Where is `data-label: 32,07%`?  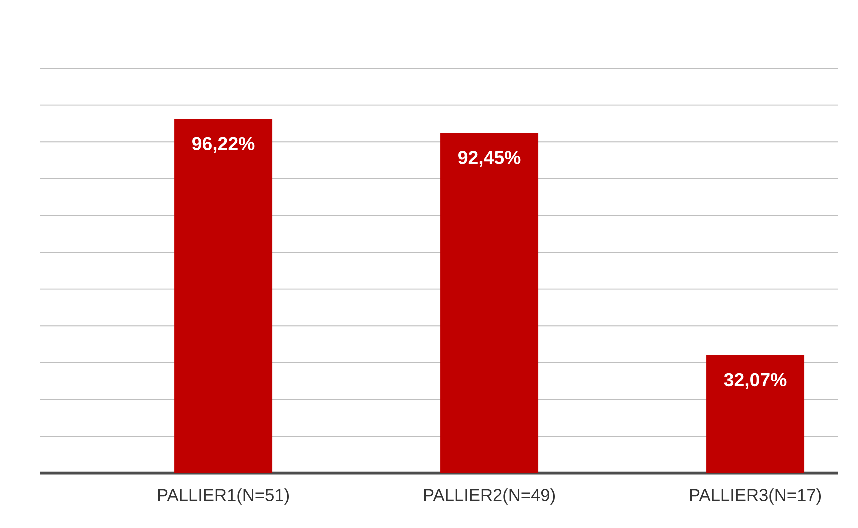 data-label: 32,07% is located at coordinates (755, 381).